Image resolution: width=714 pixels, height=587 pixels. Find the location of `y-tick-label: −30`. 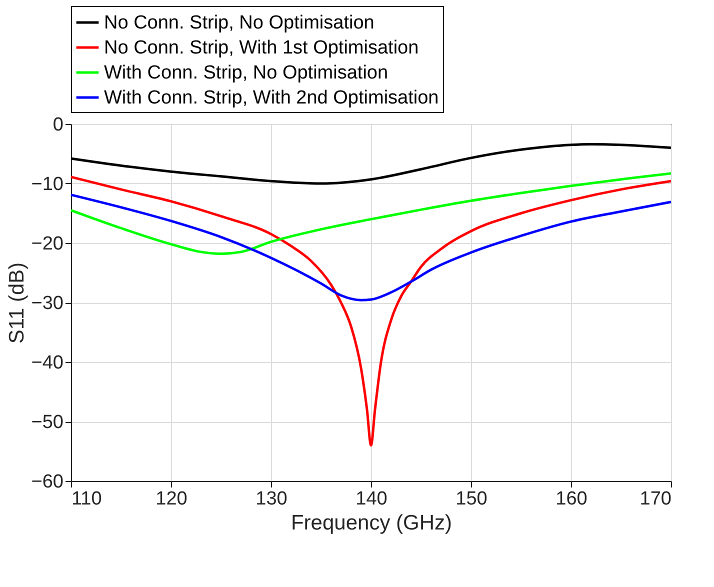

y-tick-label: −30 is located at coordinates (47, 303).